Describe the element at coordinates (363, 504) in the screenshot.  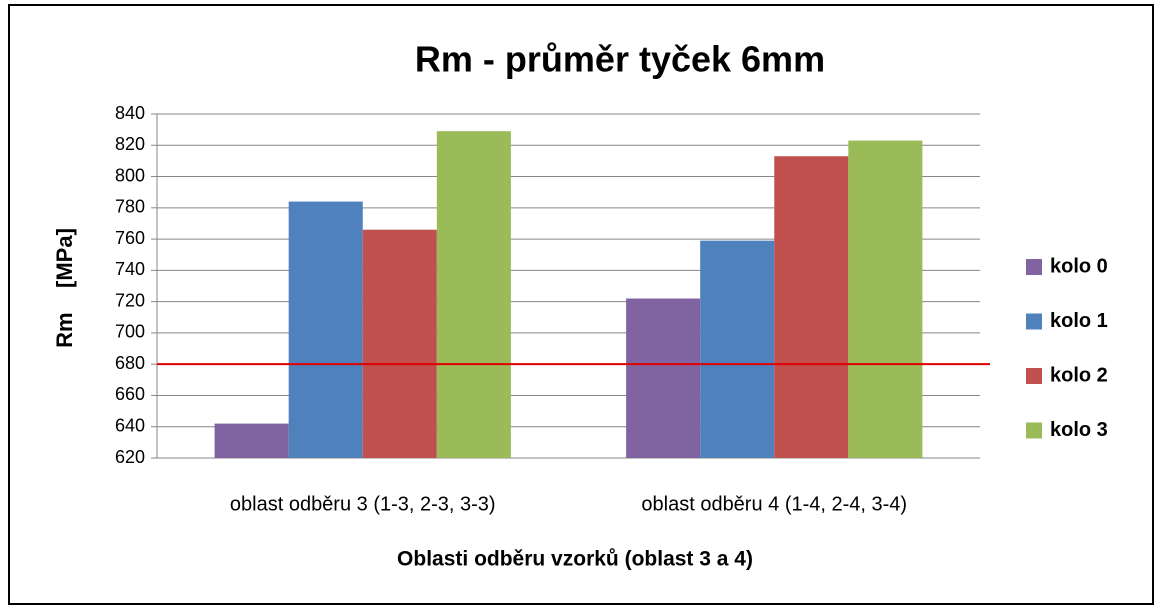
I see `x-tick-label: oblast odběru 3 (1-3, 2-3, 3-3)` at that location.